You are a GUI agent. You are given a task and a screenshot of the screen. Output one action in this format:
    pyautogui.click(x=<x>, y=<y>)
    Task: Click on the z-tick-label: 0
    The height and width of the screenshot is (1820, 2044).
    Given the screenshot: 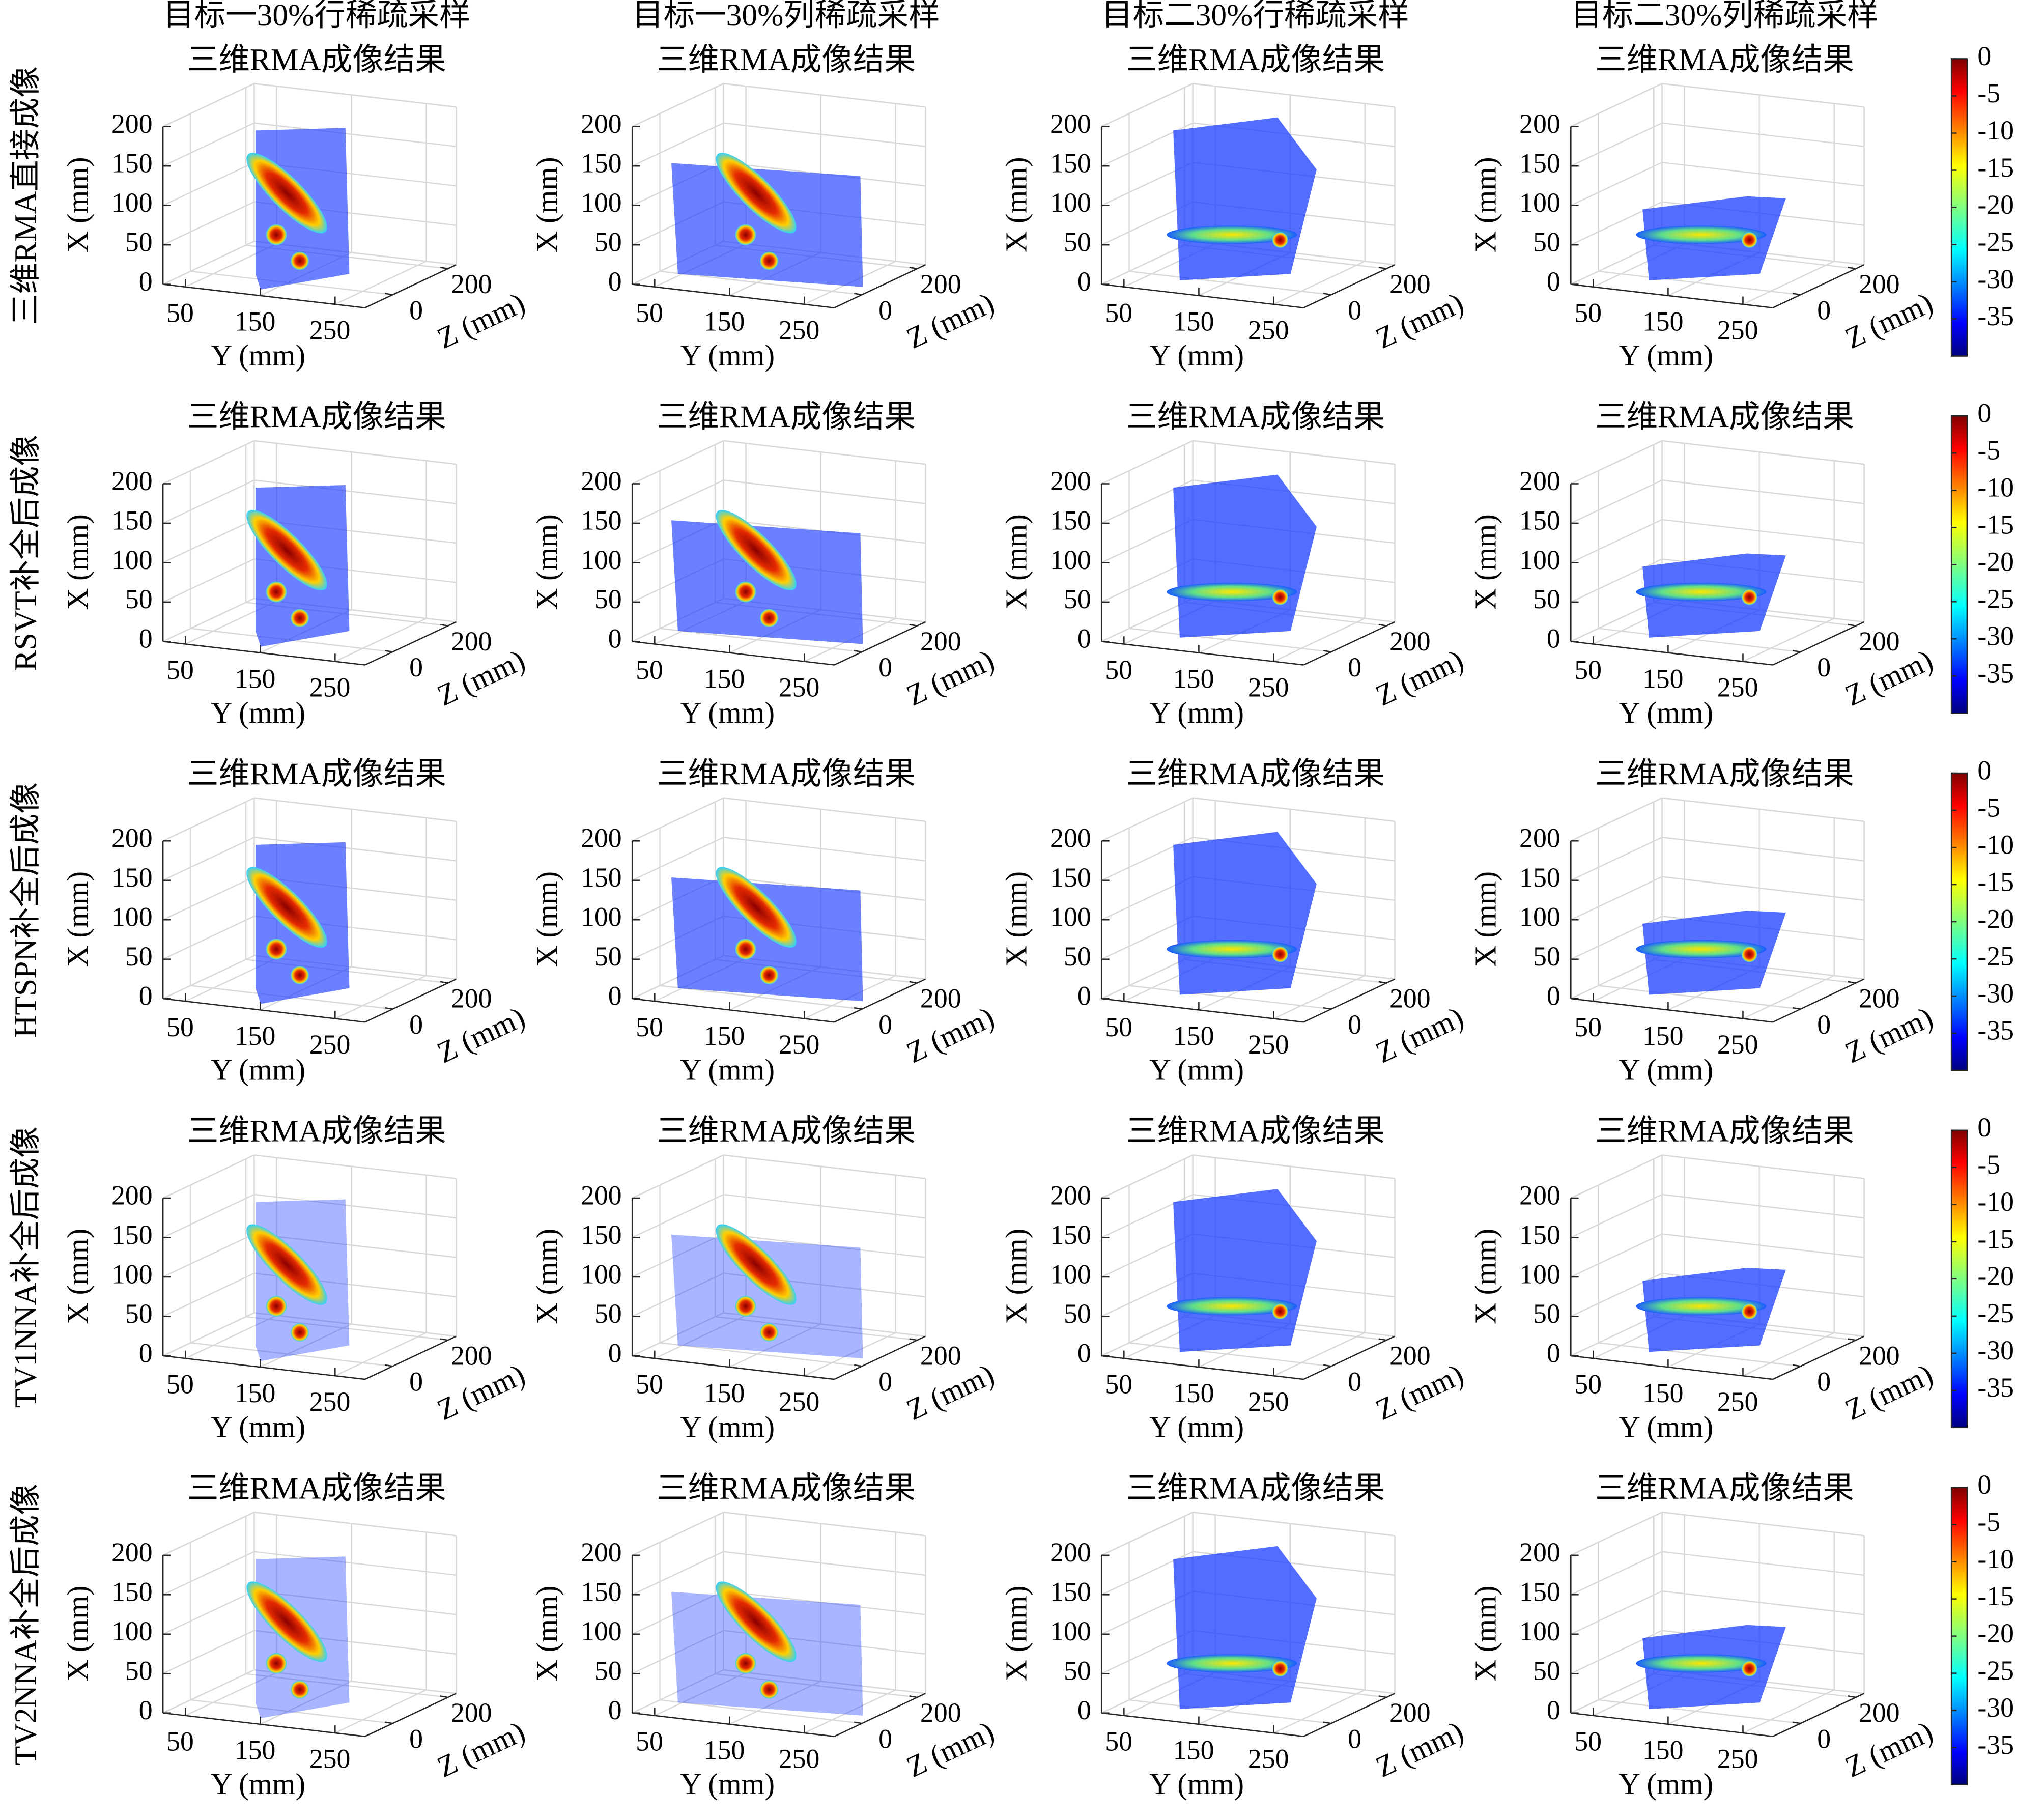 What is the action you would take?
    pyautogui.click(x=416, y=1738)
    